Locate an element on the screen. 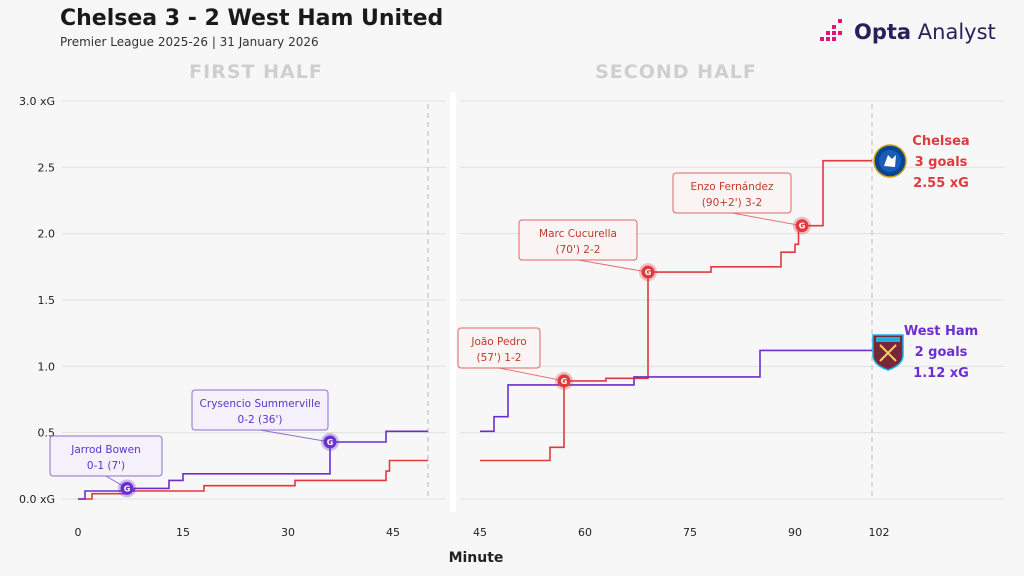 The width and height of the screenshot is (1024, 576). goal-scorer-label: Enzo Fernández is located at coordinates (731, 187).